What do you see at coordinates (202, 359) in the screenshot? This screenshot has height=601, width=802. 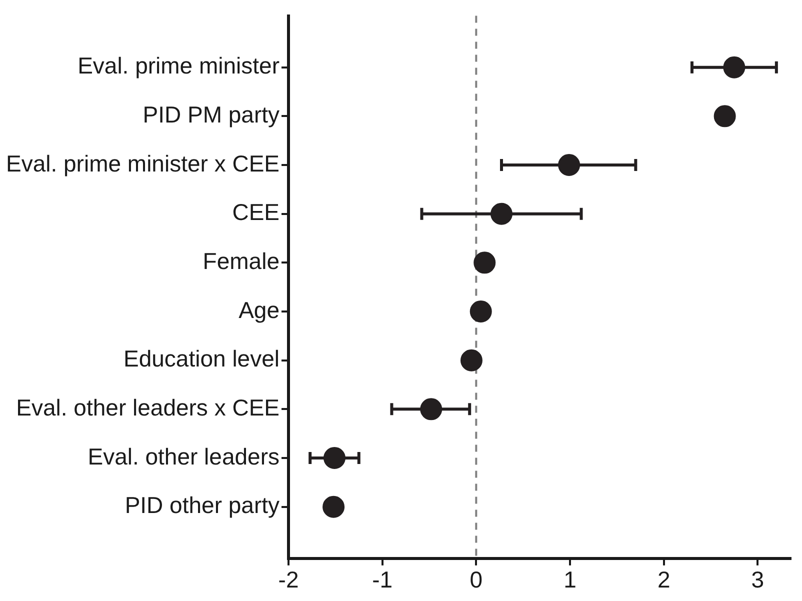 I see `y-tick-label: Education level` at bounding box center [202, 359].